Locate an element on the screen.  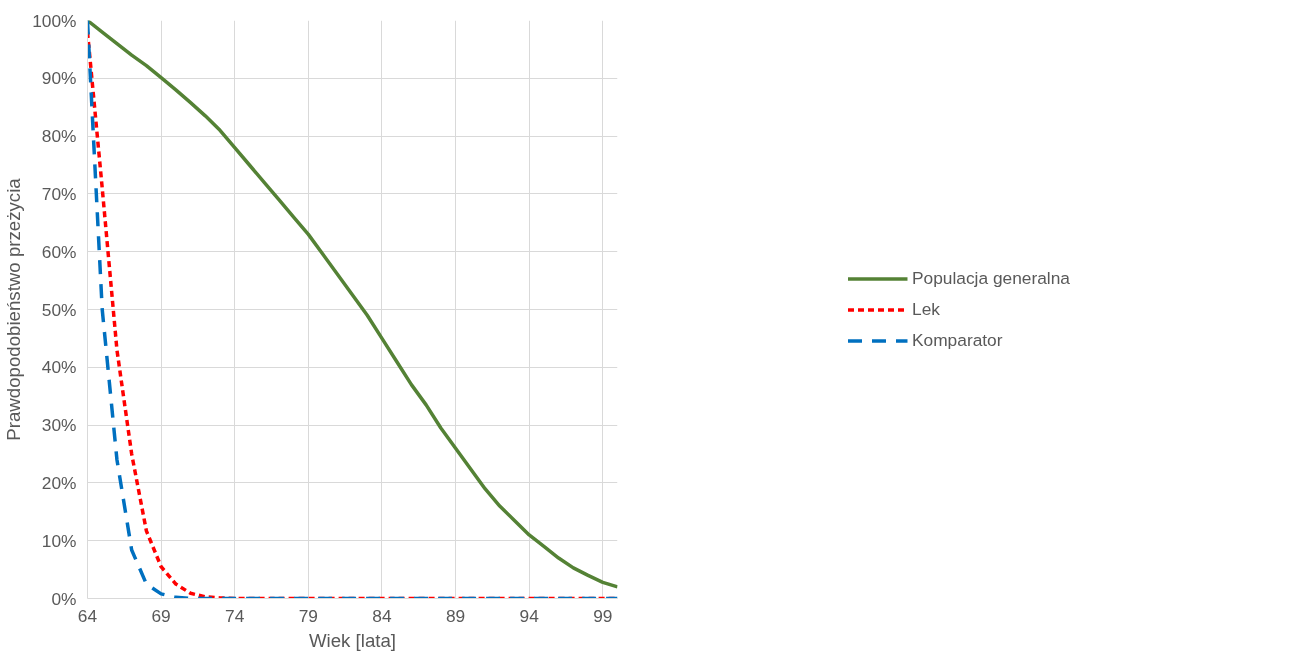
y-tick-label: 100% is located at coordinates (54, 20).